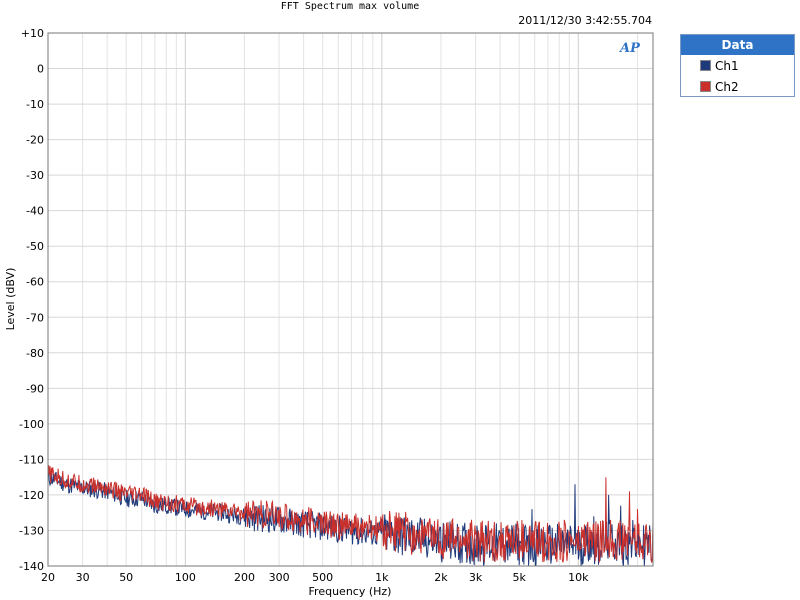 This screenshot has height=600, width=800. Describe the element at coordinates (31, 459) in the screenshot. I see `y-tick-label: -110` at that location.